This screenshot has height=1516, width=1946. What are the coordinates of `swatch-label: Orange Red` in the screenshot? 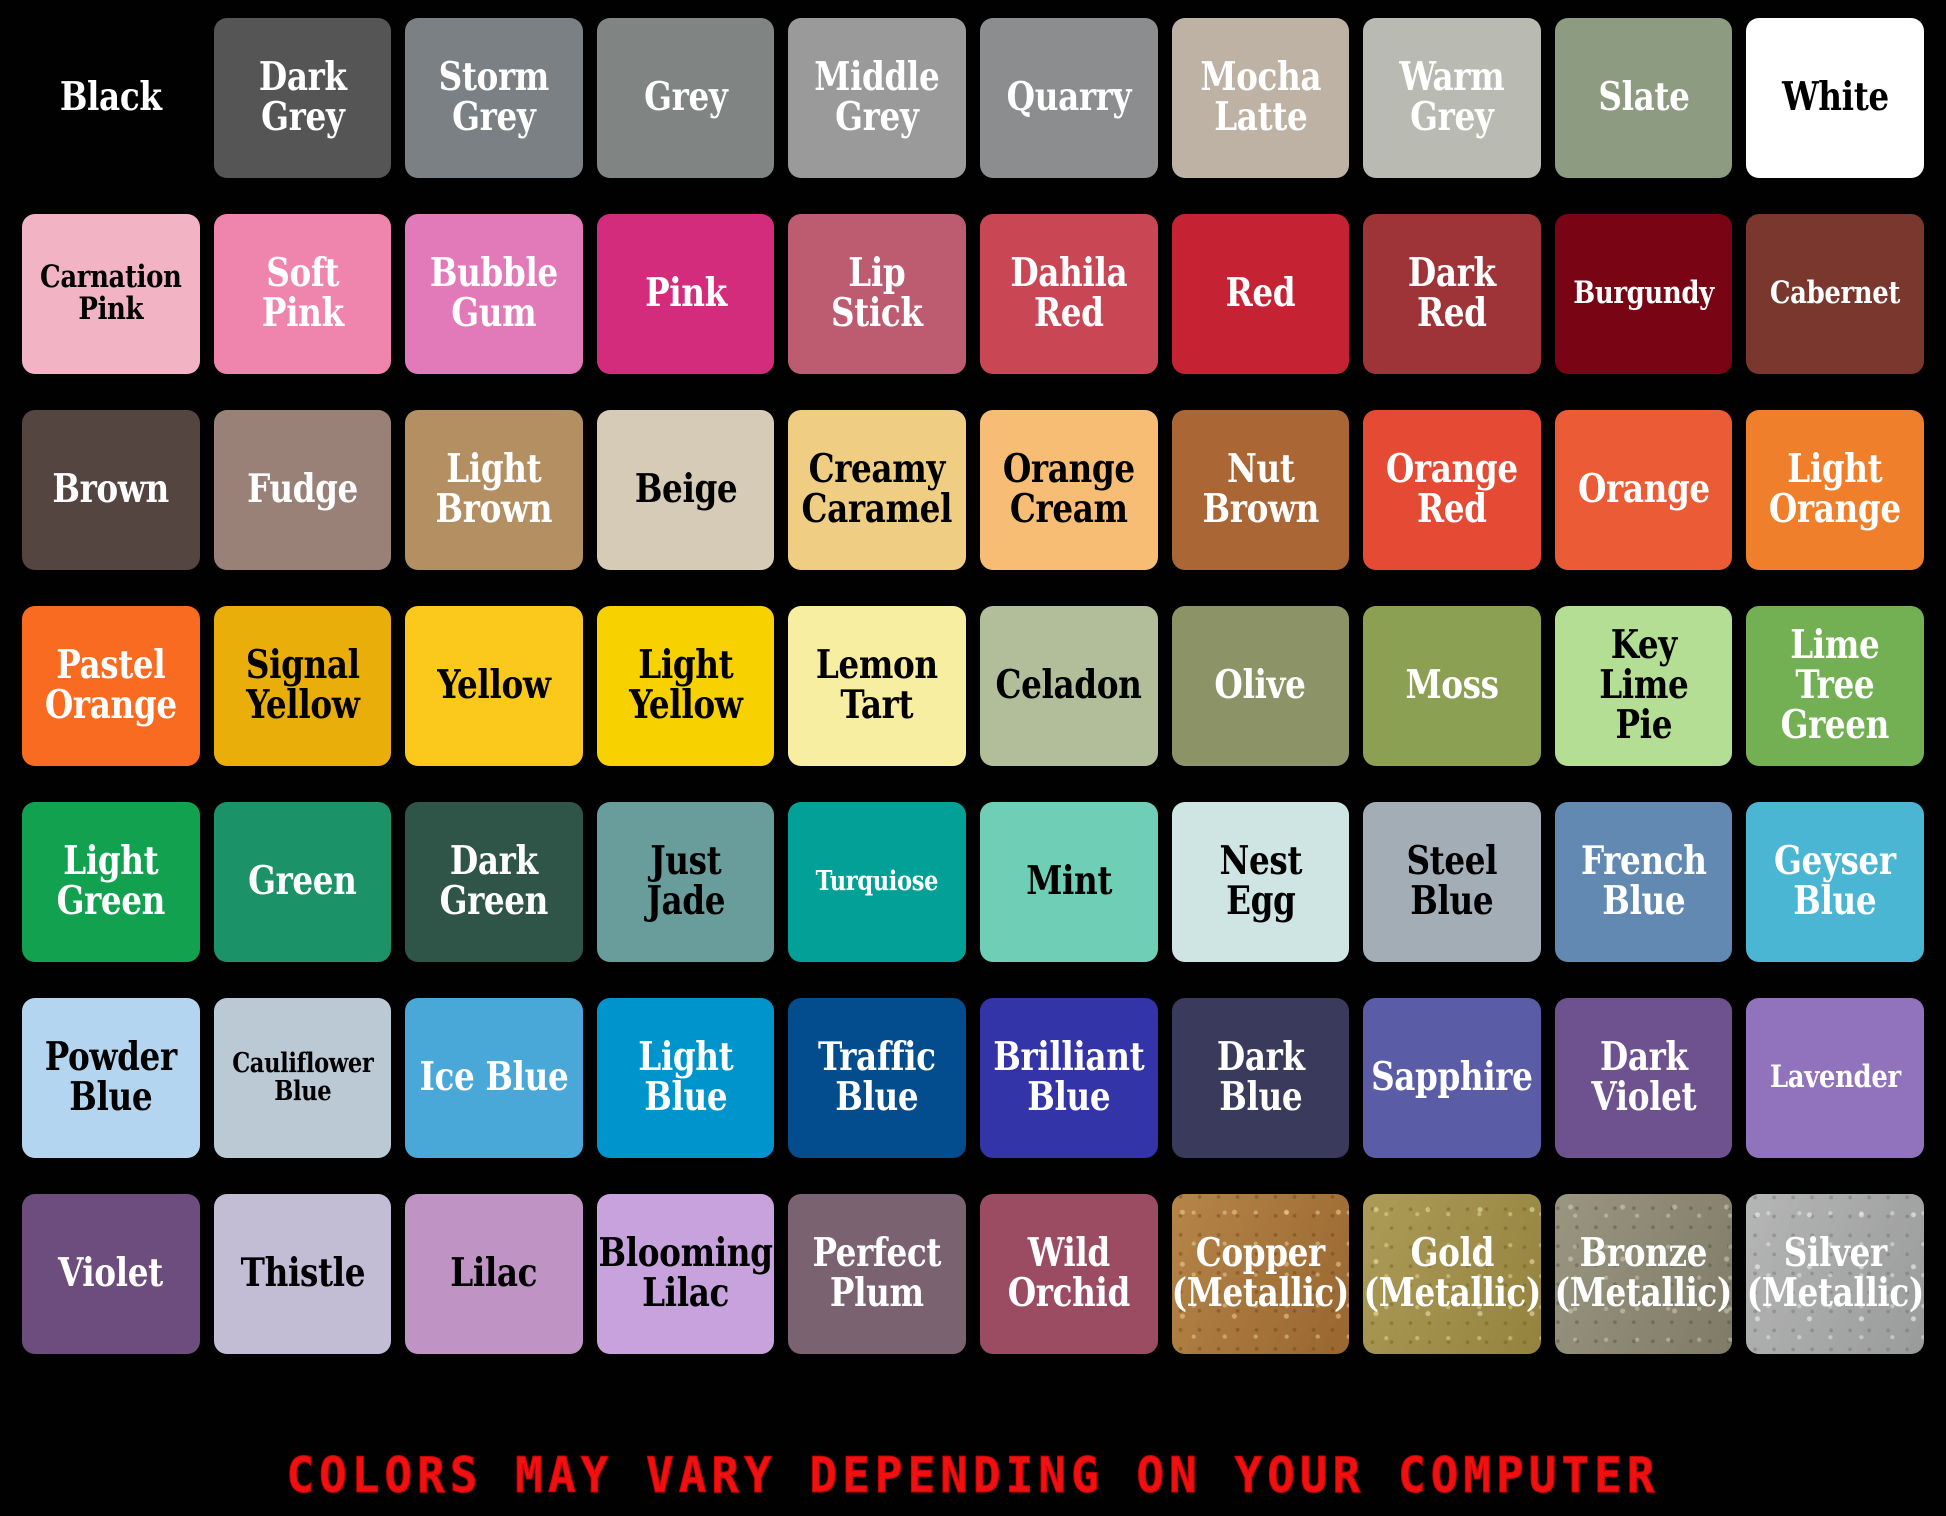 It's located at (1452, 489).